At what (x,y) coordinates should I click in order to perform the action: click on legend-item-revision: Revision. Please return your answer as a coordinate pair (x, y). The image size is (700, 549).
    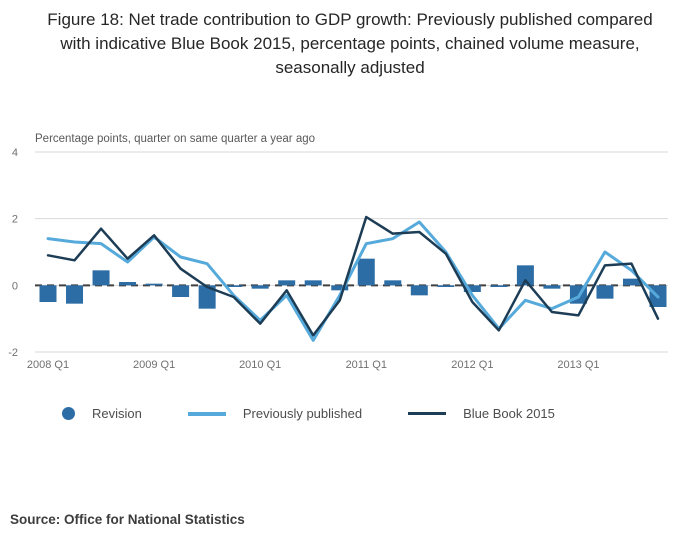
    Looking at the image, I should click on (102, 413).